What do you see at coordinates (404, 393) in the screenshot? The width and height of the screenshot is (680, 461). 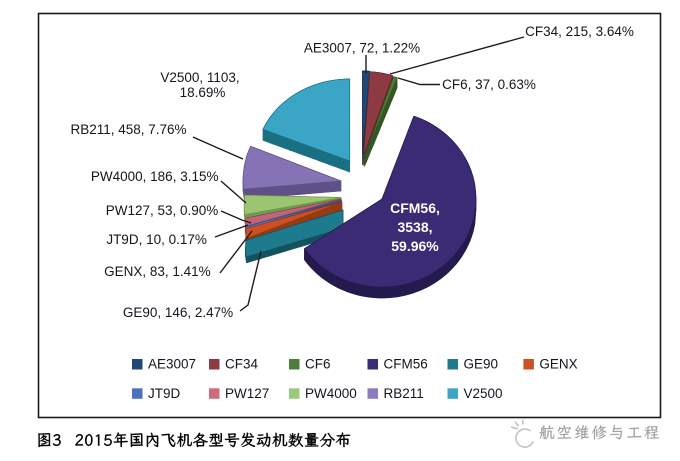 I see `svg-text: RB211` at bounding box center [404, 393].